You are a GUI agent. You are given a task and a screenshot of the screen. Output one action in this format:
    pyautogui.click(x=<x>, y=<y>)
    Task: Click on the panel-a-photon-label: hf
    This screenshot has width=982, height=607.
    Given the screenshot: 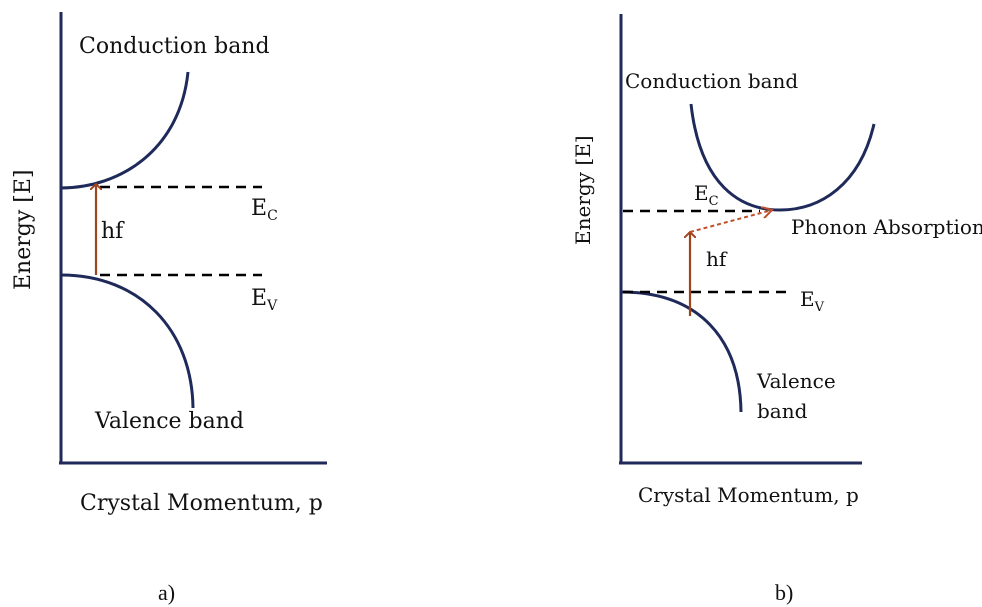 What is the action you would take?
    pyautogui.click(x=113, y=231)
    